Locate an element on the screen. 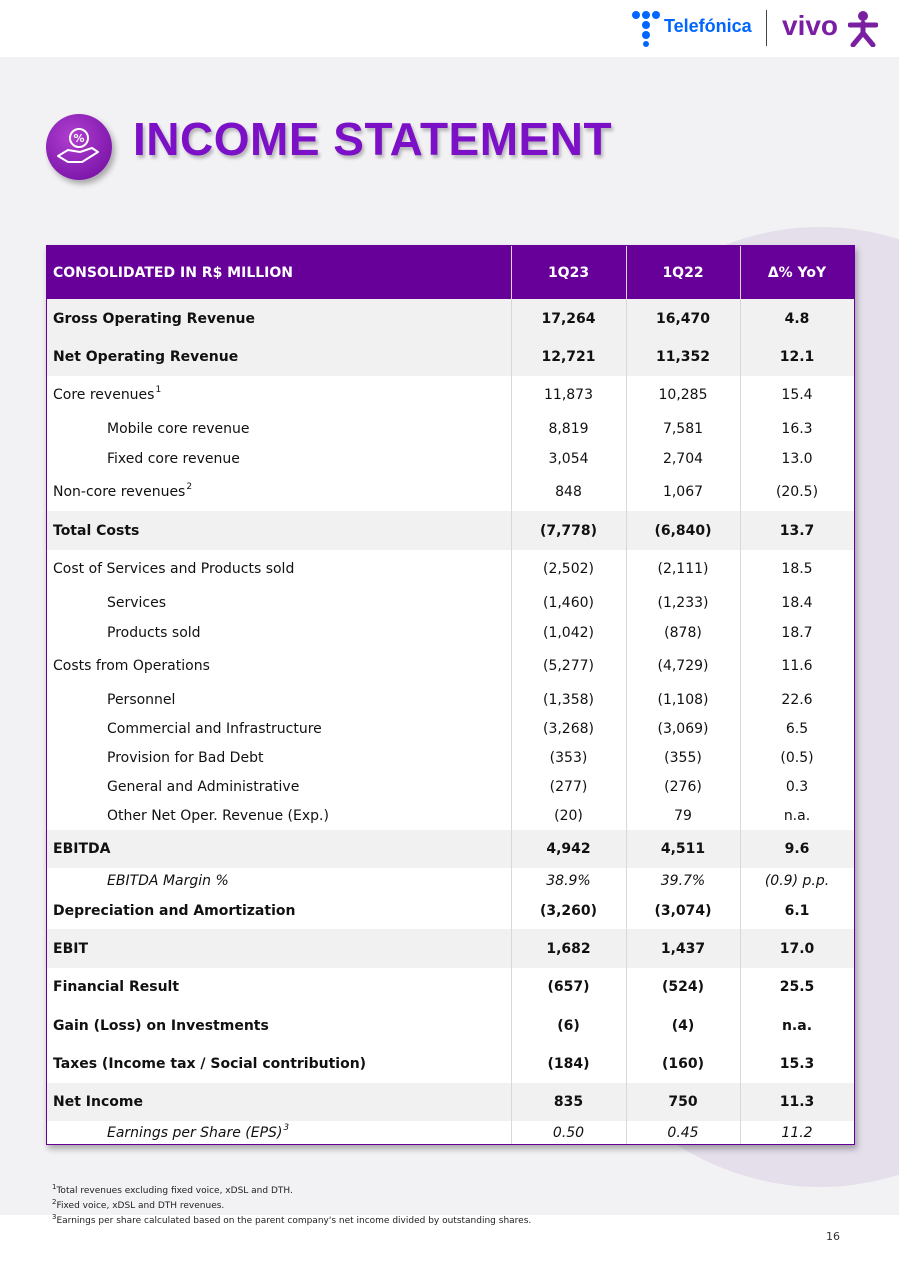 The image size is (899, 1275). label-cell: Cost of Services and Products sold is located at coordinates (282, 569).